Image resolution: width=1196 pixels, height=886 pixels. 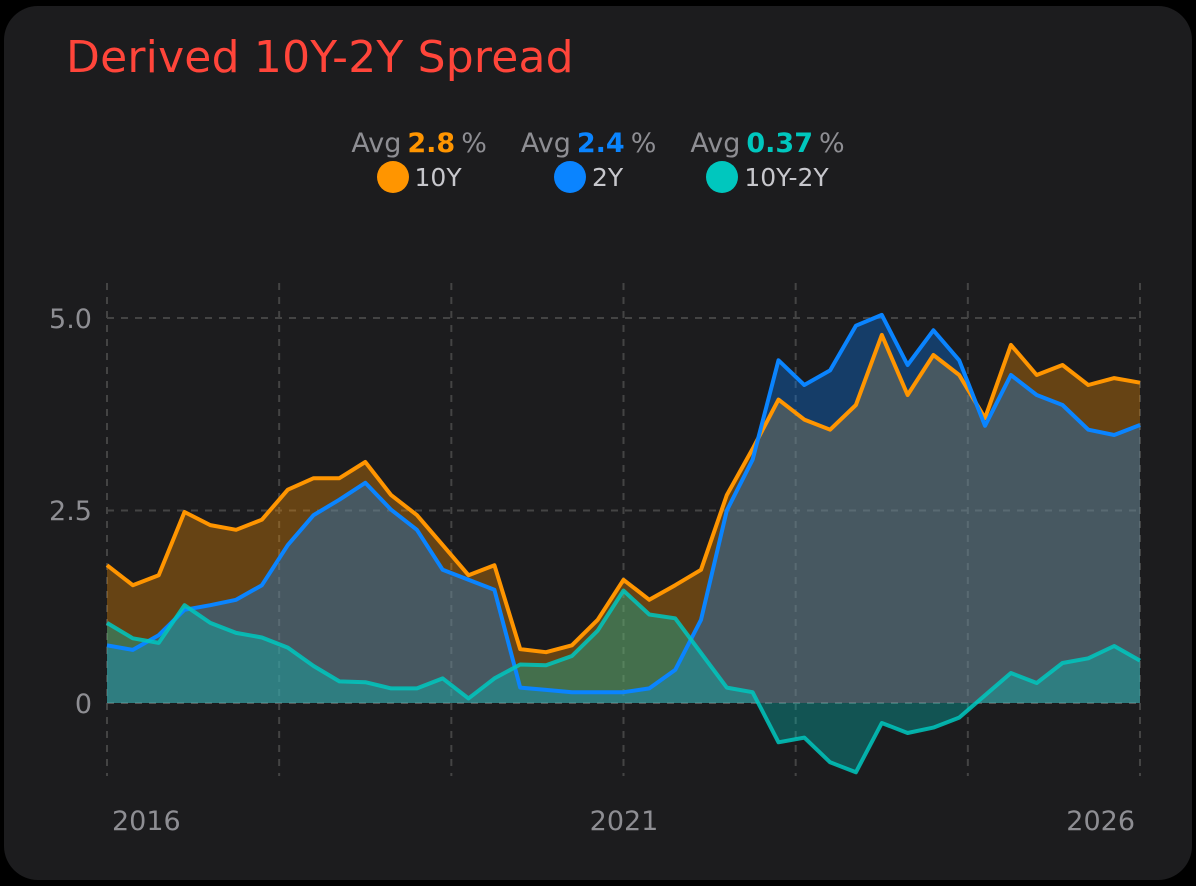 What do you see at coordinates (588, 160) in the screenshot?
I see `legend-item-2y: Avg 2.4% 2Y` at bounding box center [588, 160].